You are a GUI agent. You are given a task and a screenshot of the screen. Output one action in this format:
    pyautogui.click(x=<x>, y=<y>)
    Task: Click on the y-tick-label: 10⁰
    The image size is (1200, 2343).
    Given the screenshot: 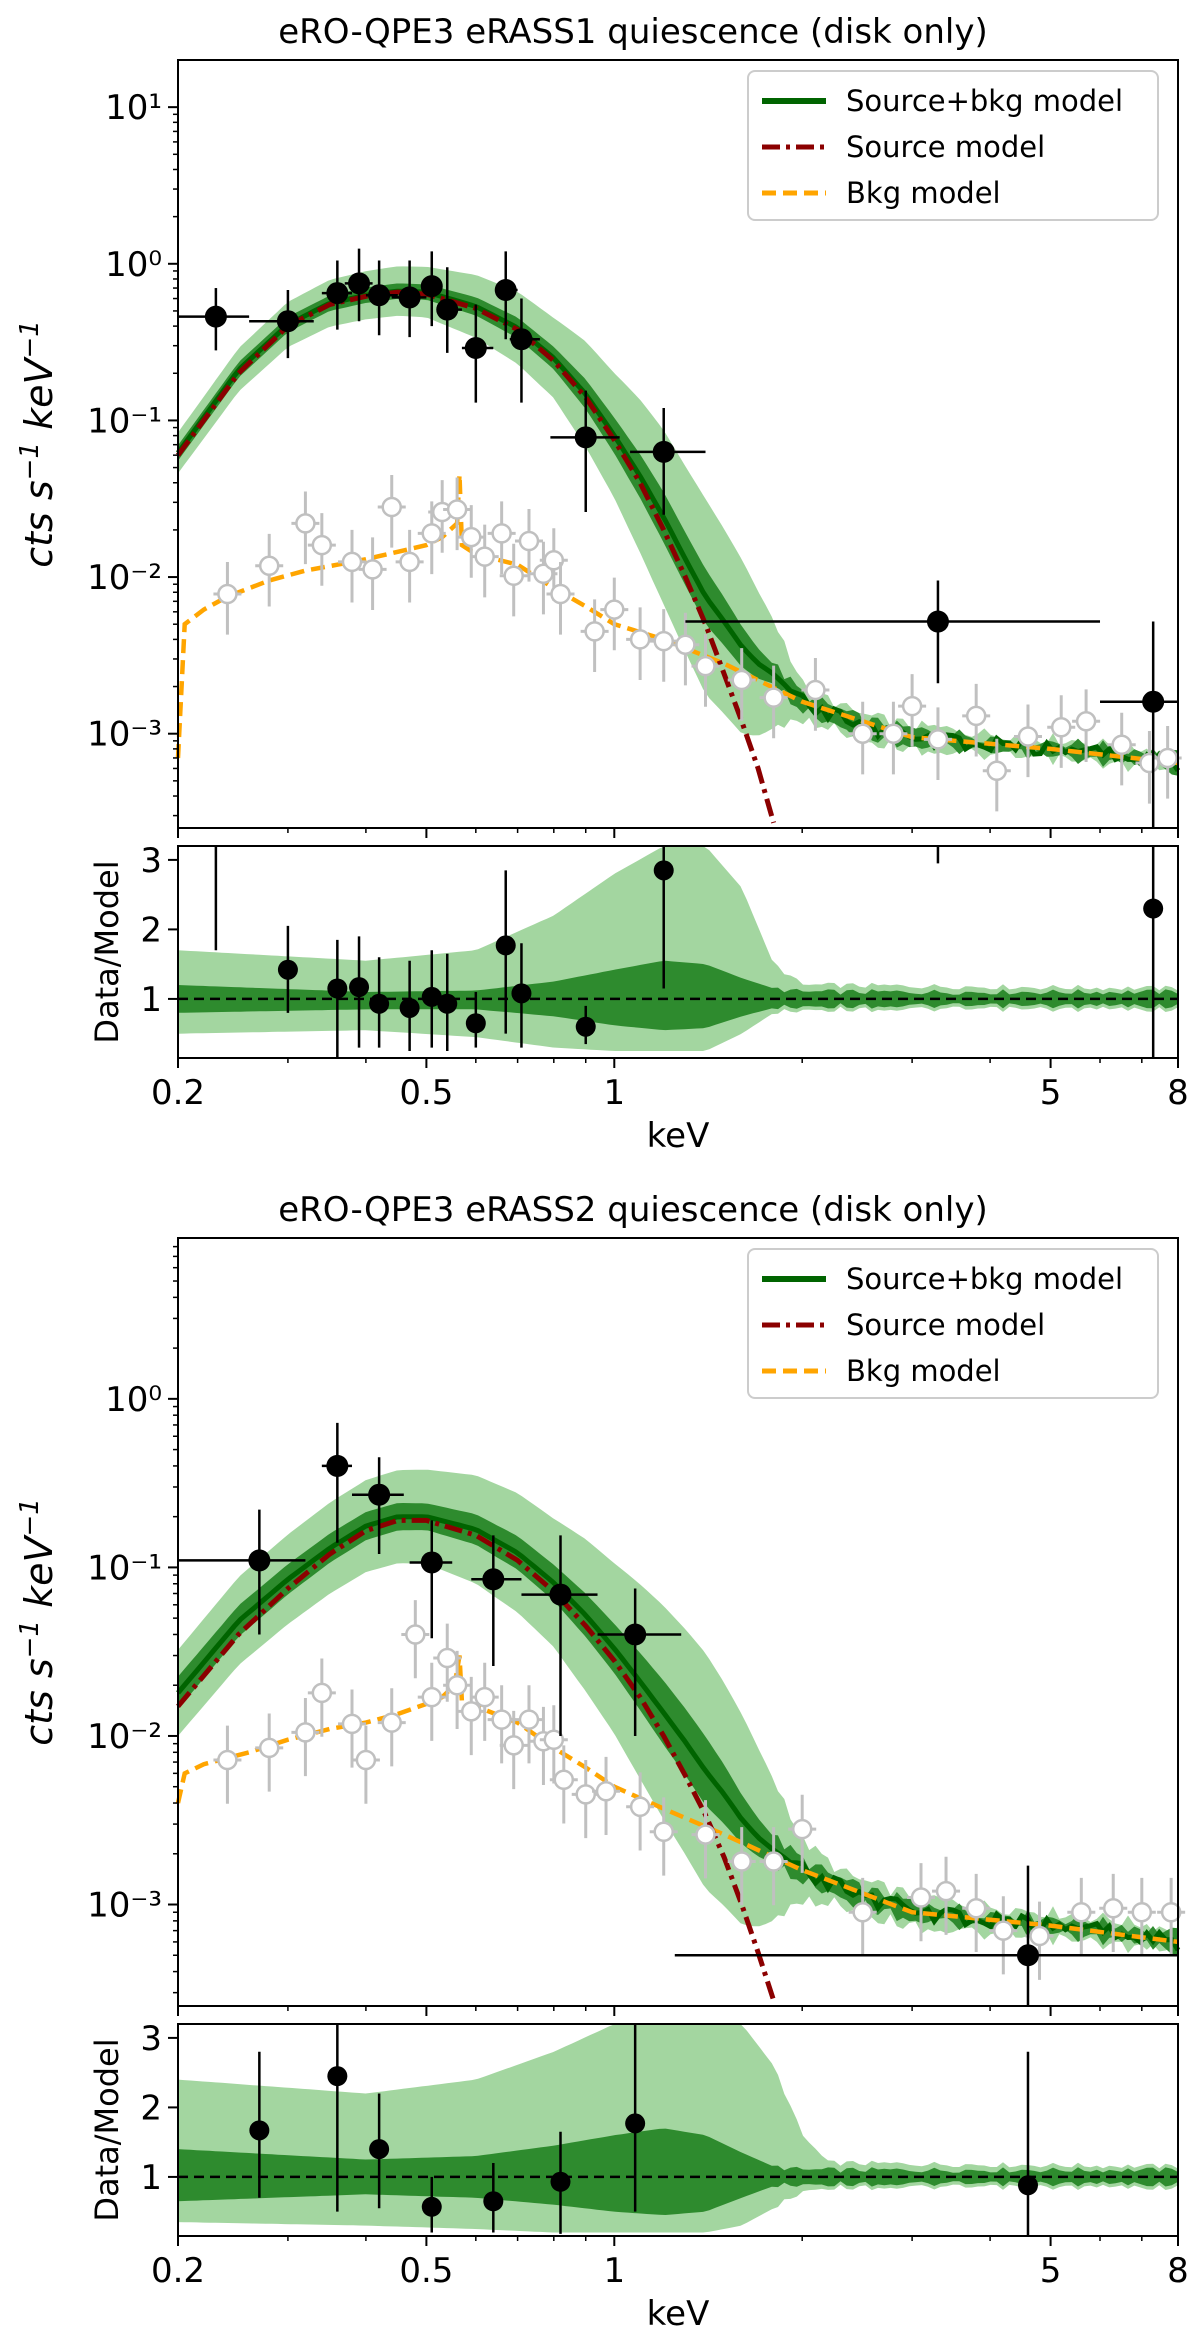 What is the action you would take?
    pyautogui.click(x=133, y=1400)
    